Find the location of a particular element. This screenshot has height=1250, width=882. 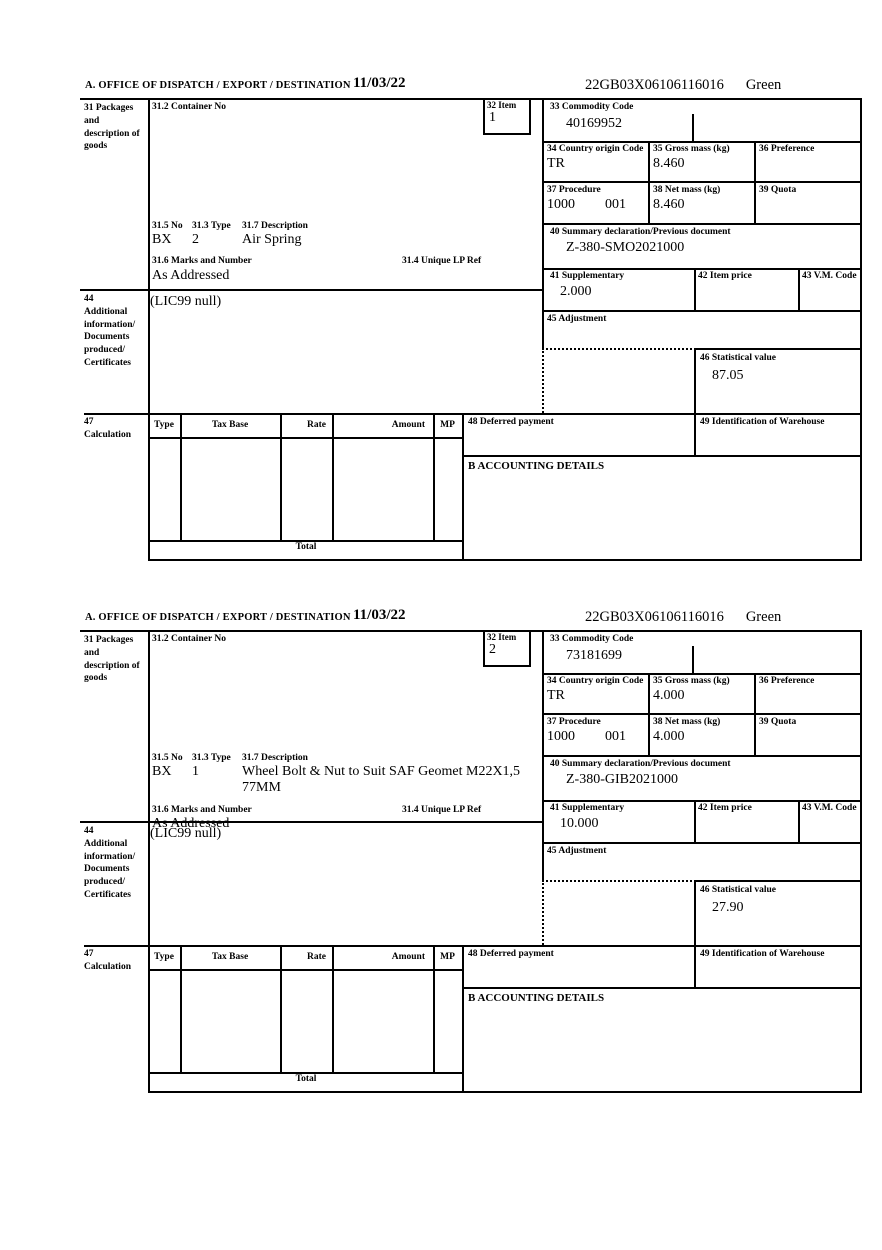

item-number: 2 is located at coordinates (492, 649).